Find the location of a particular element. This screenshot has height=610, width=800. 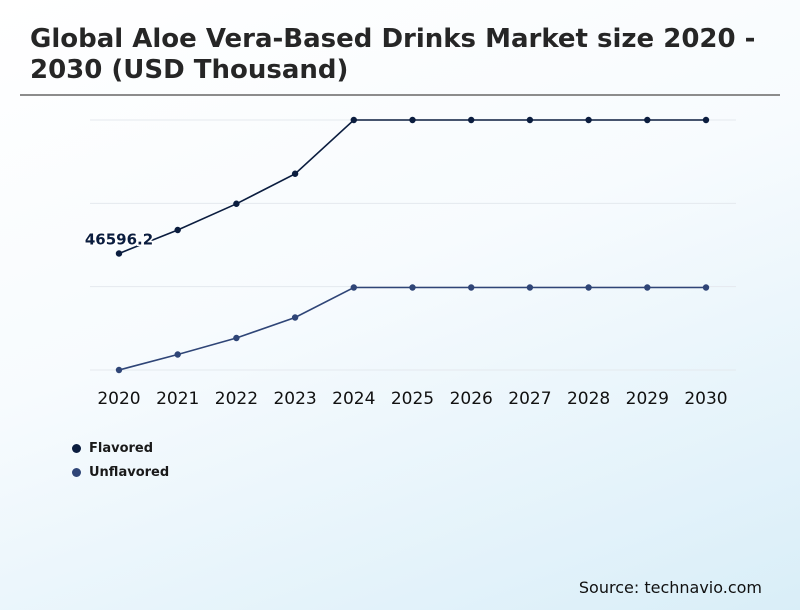

x-tick-label: 2025 is located at coordinates (412, 399).